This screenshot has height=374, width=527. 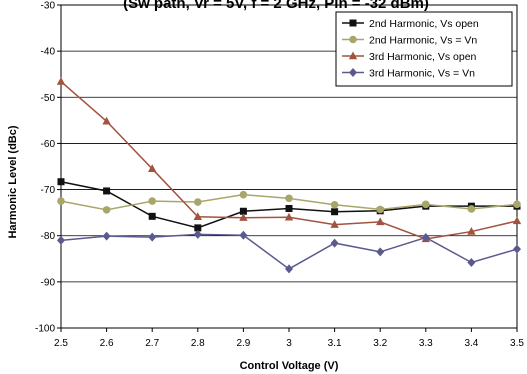 I want to click on y-tick-label: -50, so click(x=48, y=98).